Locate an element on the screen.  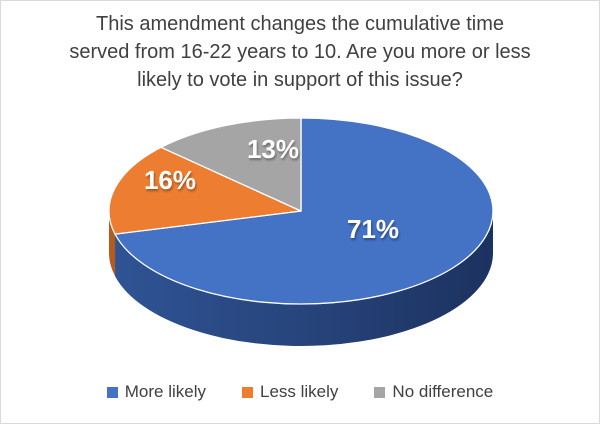
pie-slice-no-difference is located at coordinates (231, 164).